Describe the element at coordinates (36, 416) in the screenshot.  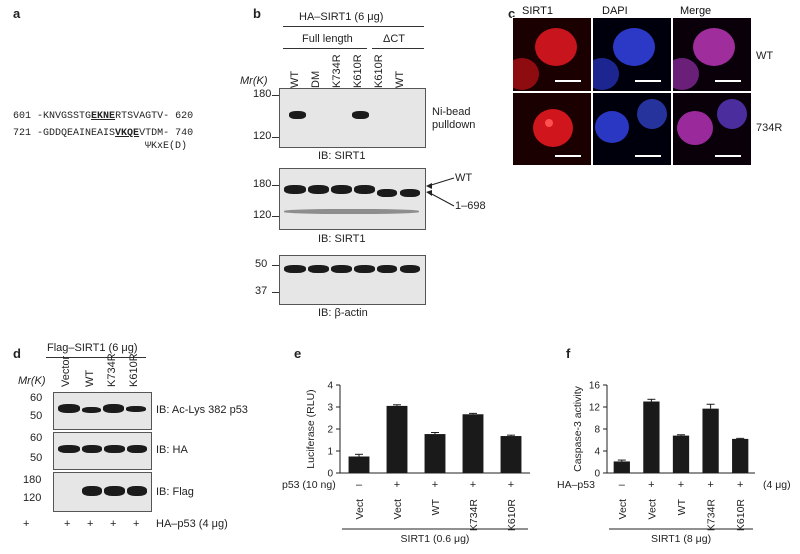
I see `d1-tick-50: 50` at that location.